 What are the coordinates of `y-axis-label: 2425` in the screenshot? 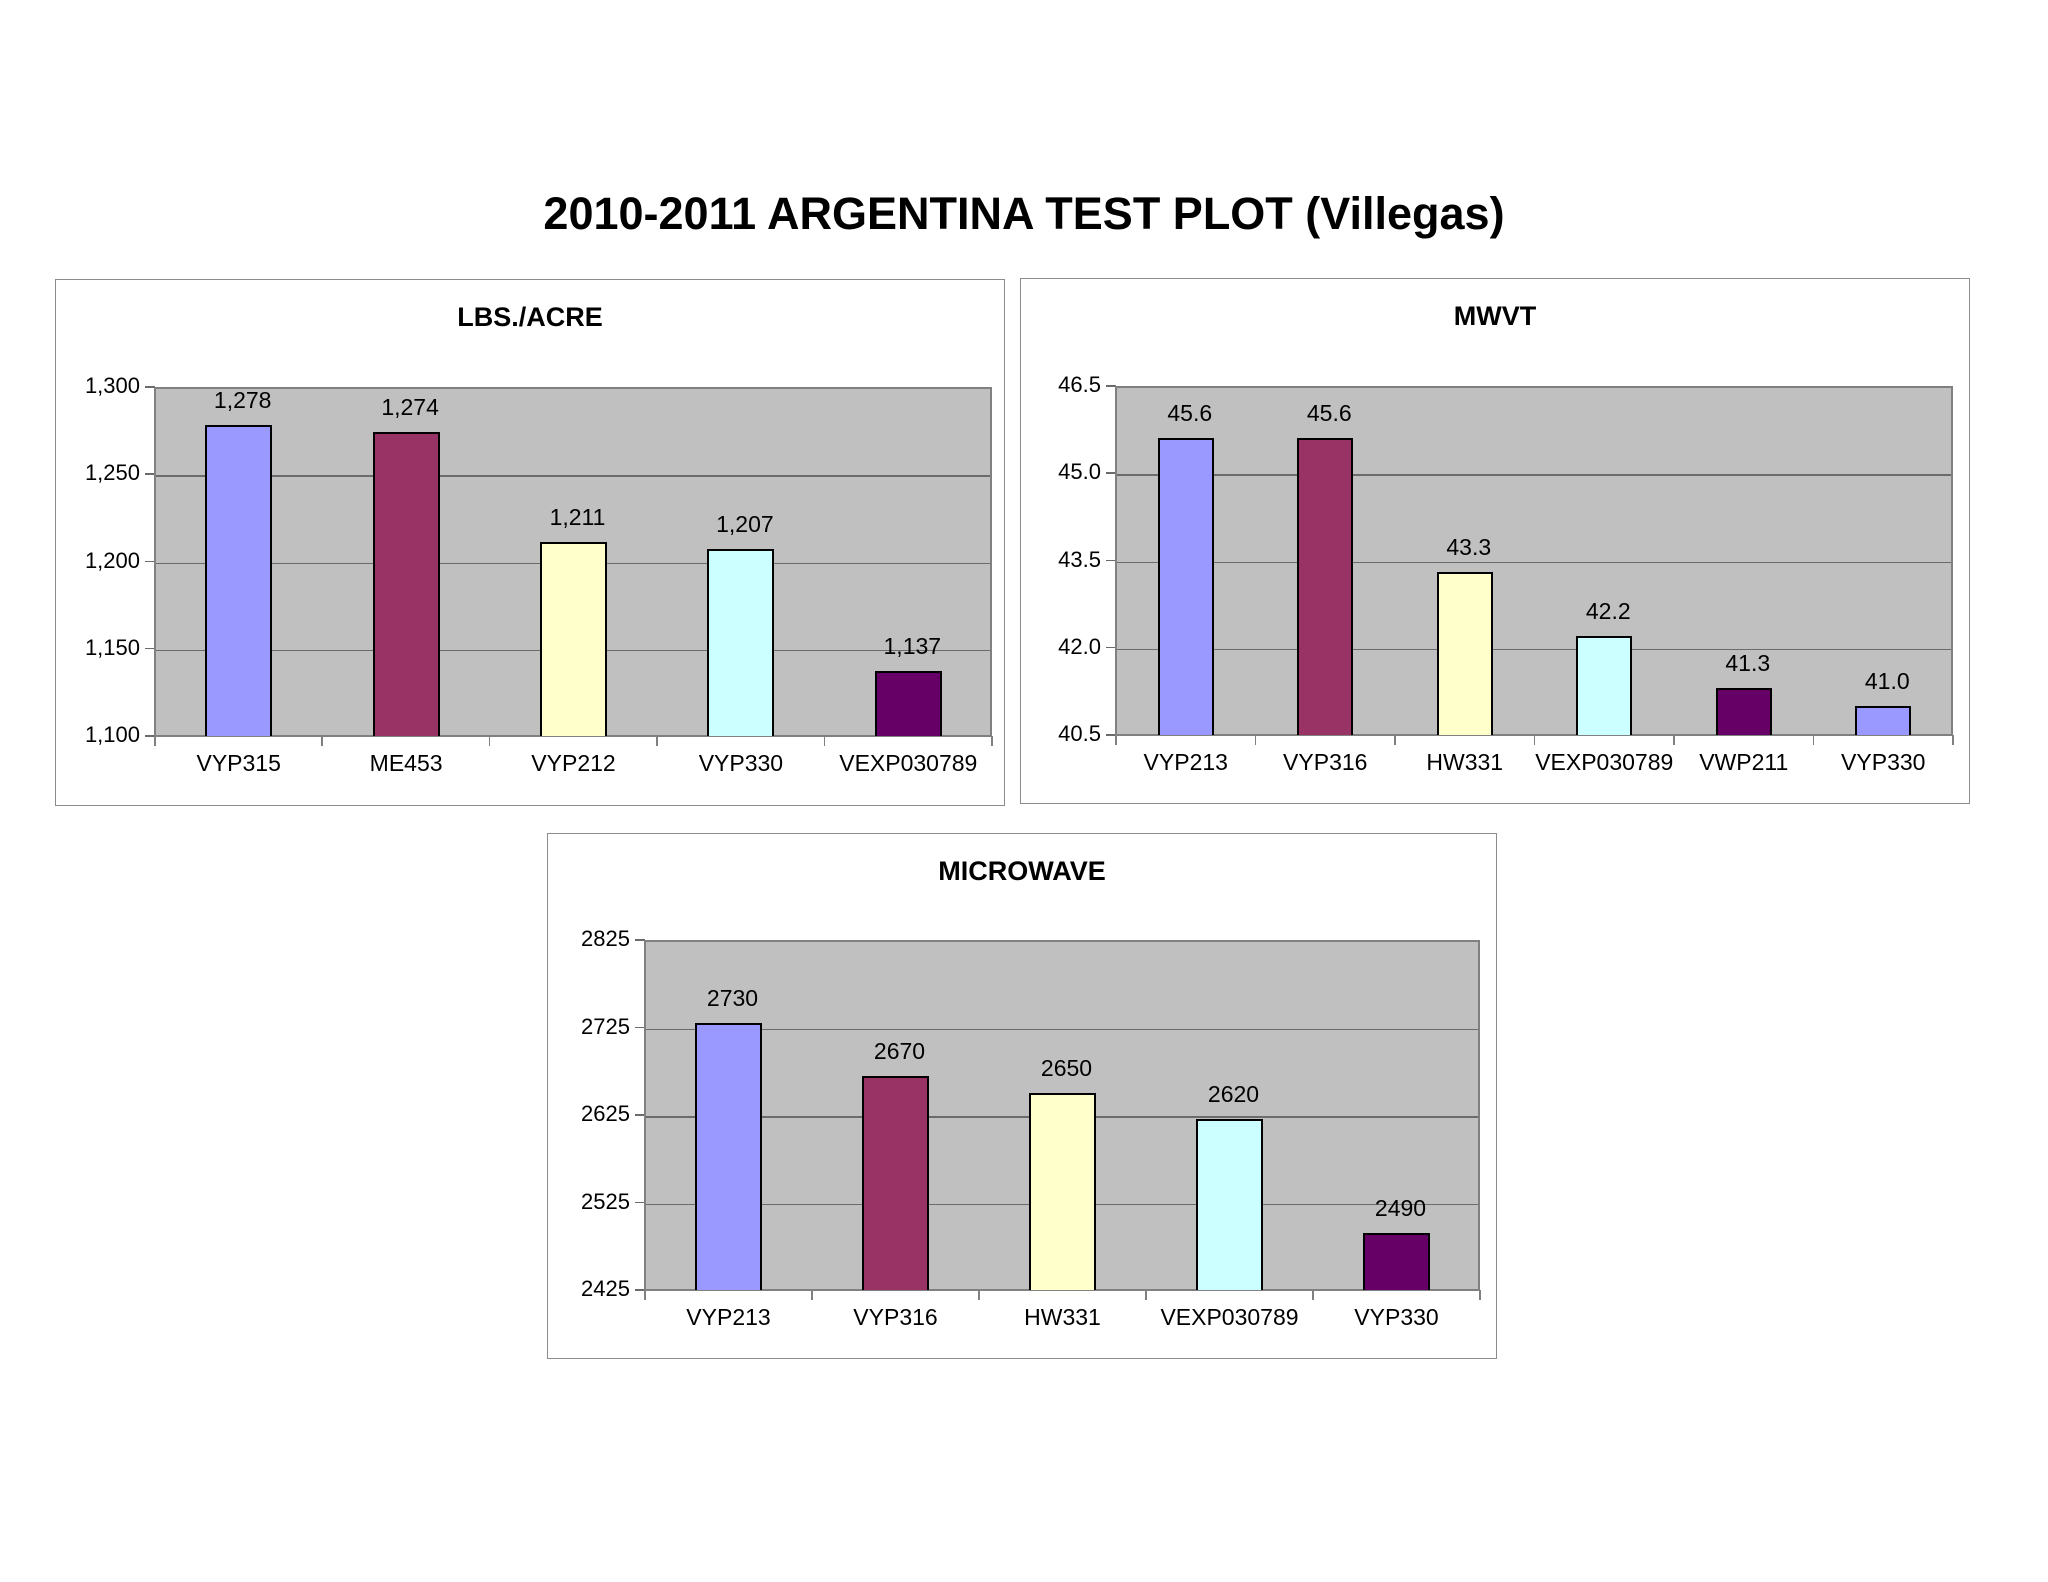 It's located at (605, 1288).